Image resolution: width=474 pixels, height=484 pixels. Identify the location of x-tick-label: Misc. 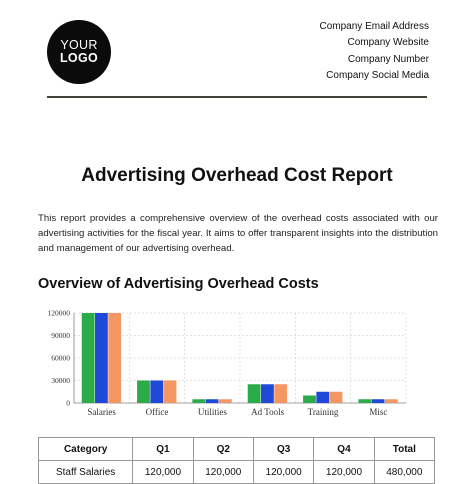
(378, 412).